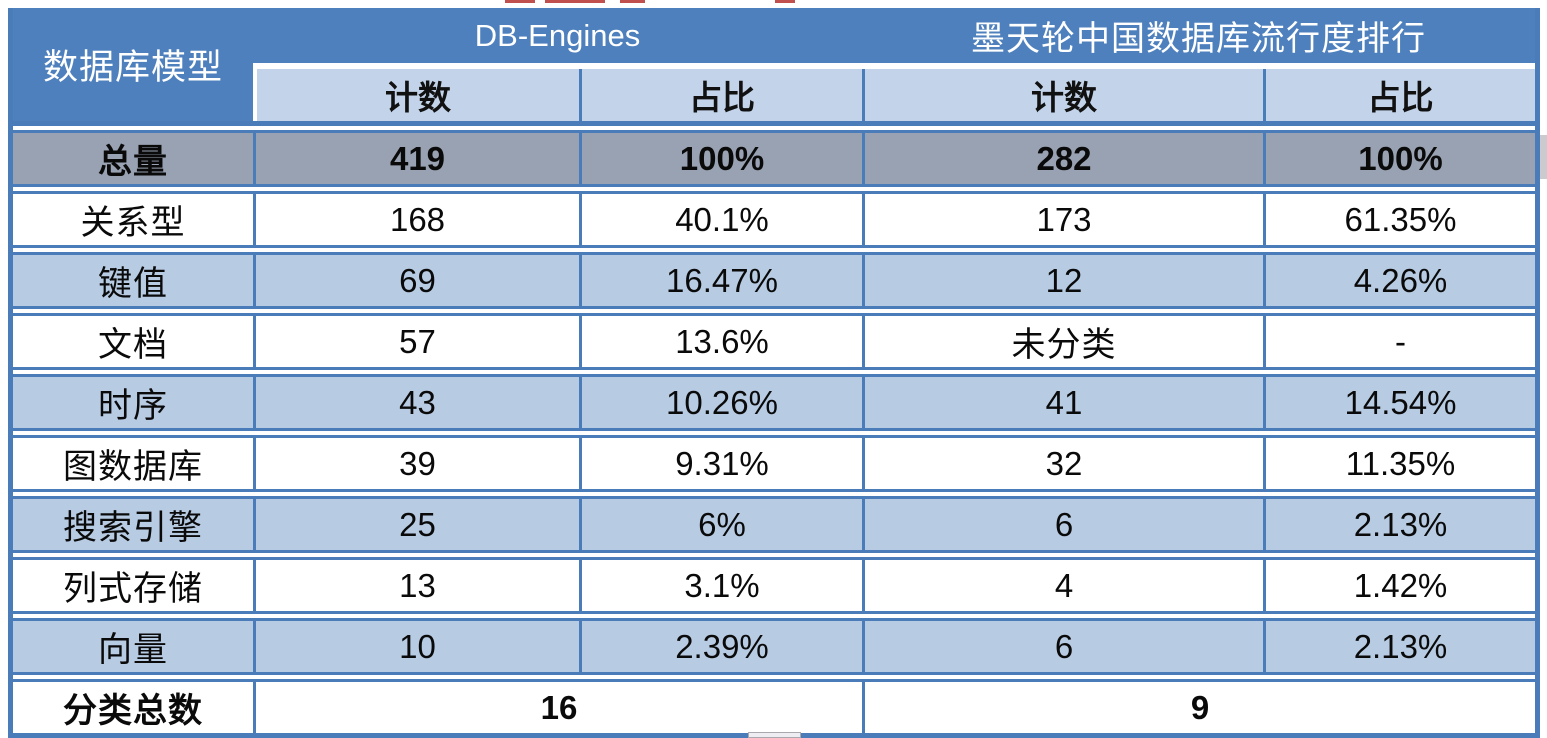  I want to click on percent-cell: 13.6%, so click(720, 341).